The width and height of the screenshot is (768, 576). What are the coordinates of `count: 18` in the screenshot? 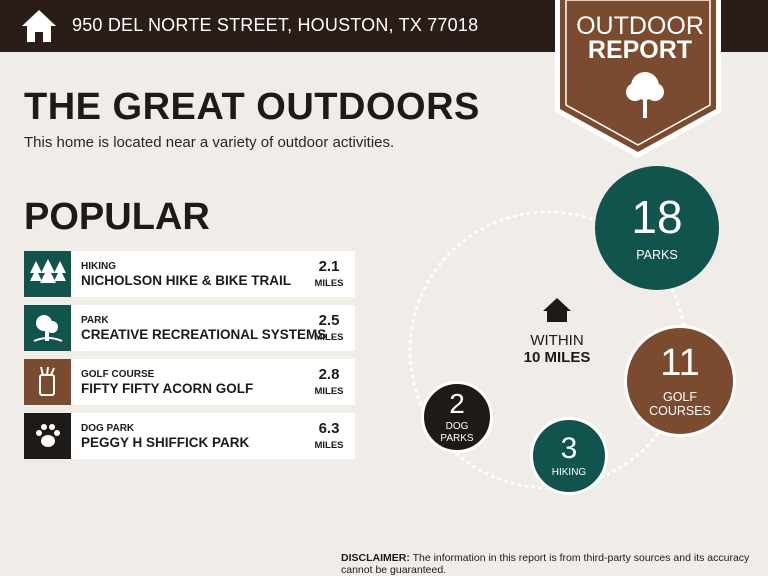 It's located at (657, 216).